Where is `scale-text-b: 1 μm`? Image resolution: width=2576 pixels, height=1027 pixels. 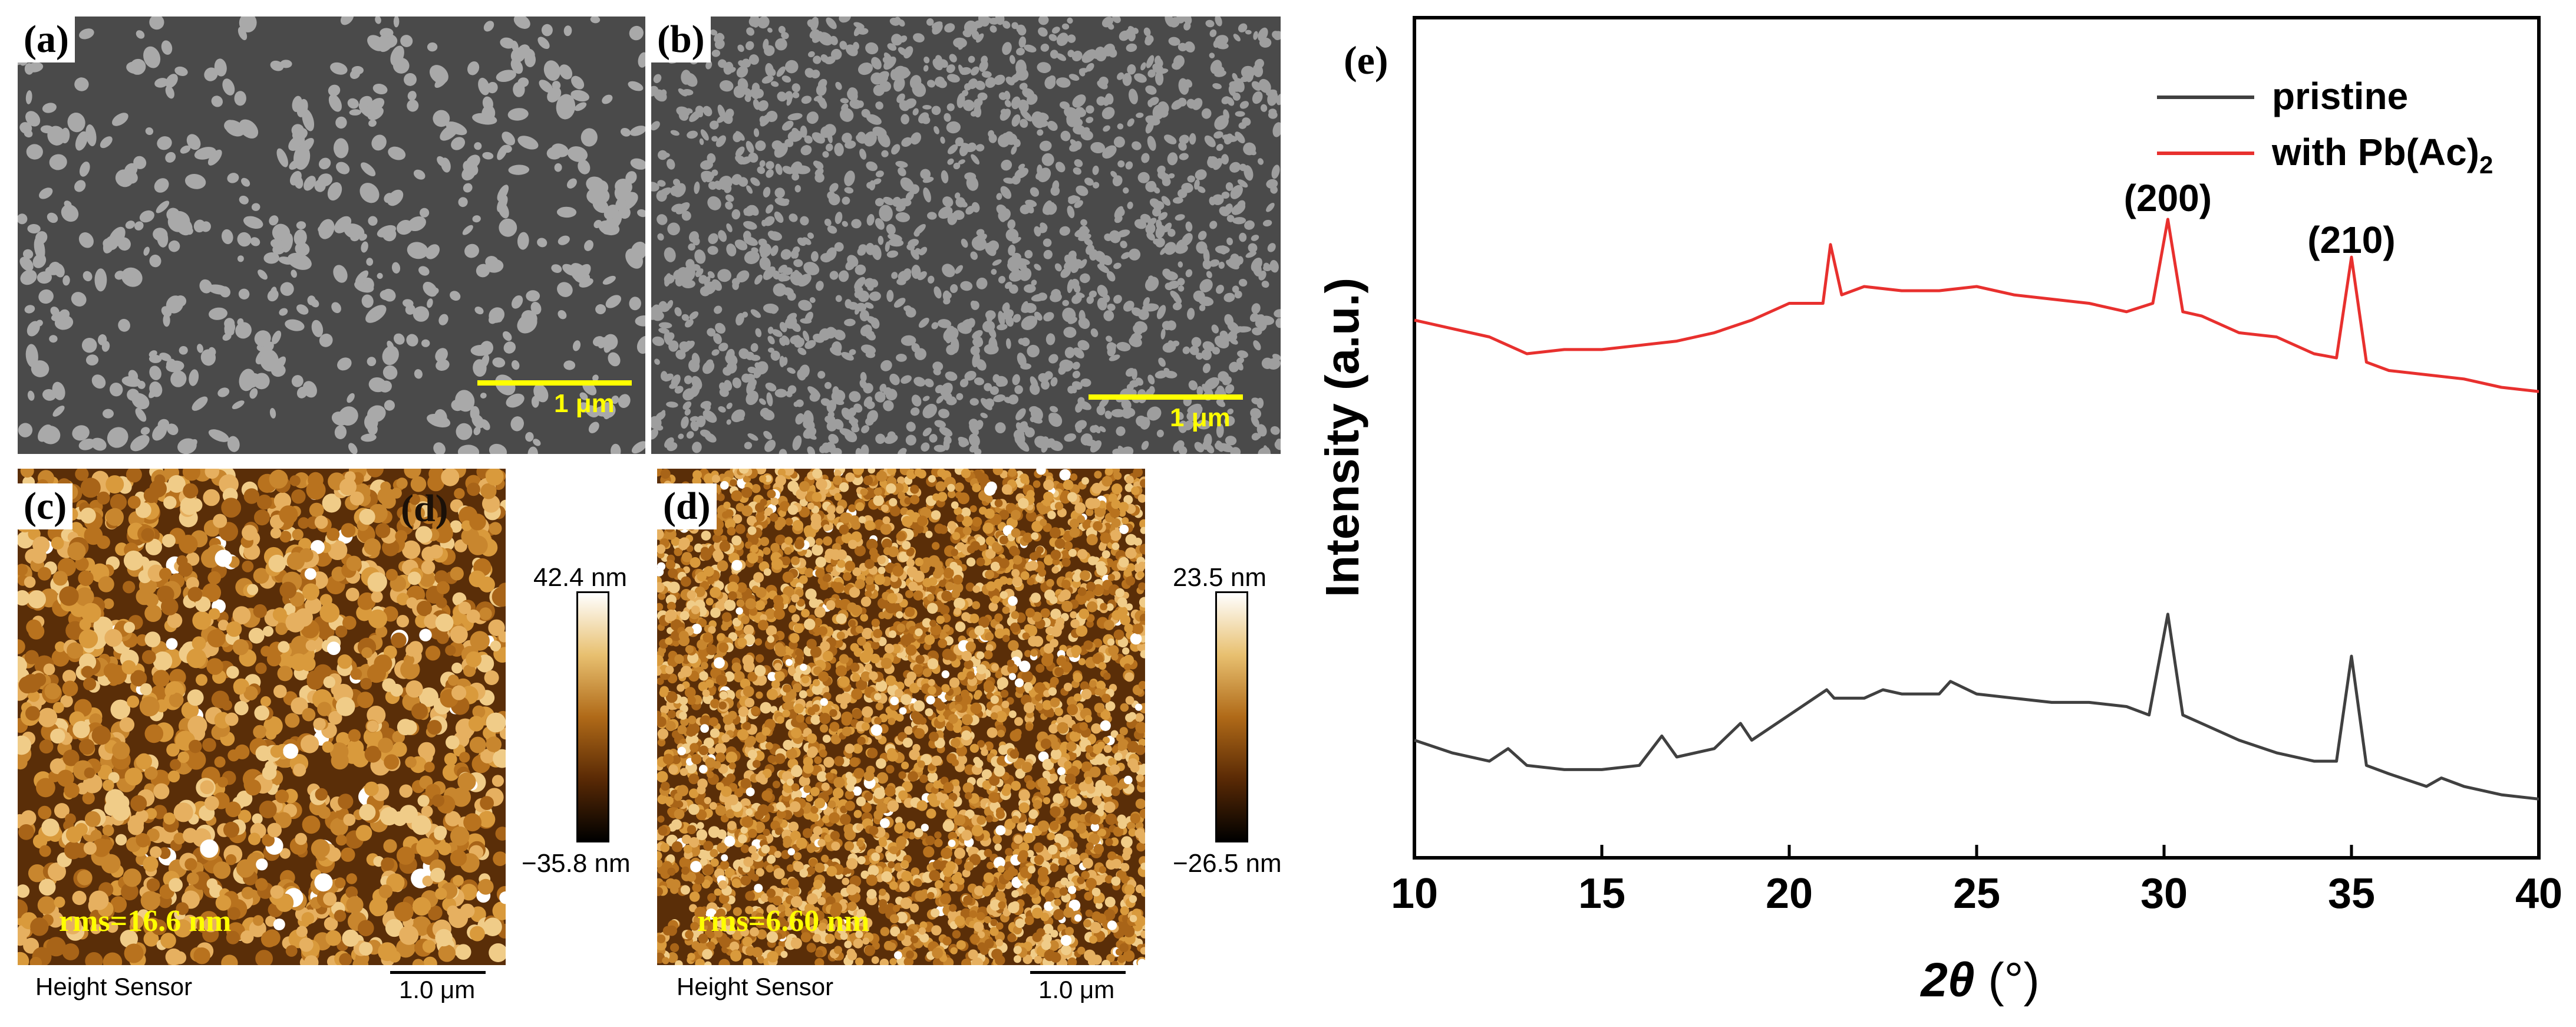
scale-text-b: 1 μm is located at coordinates (1201, 417).